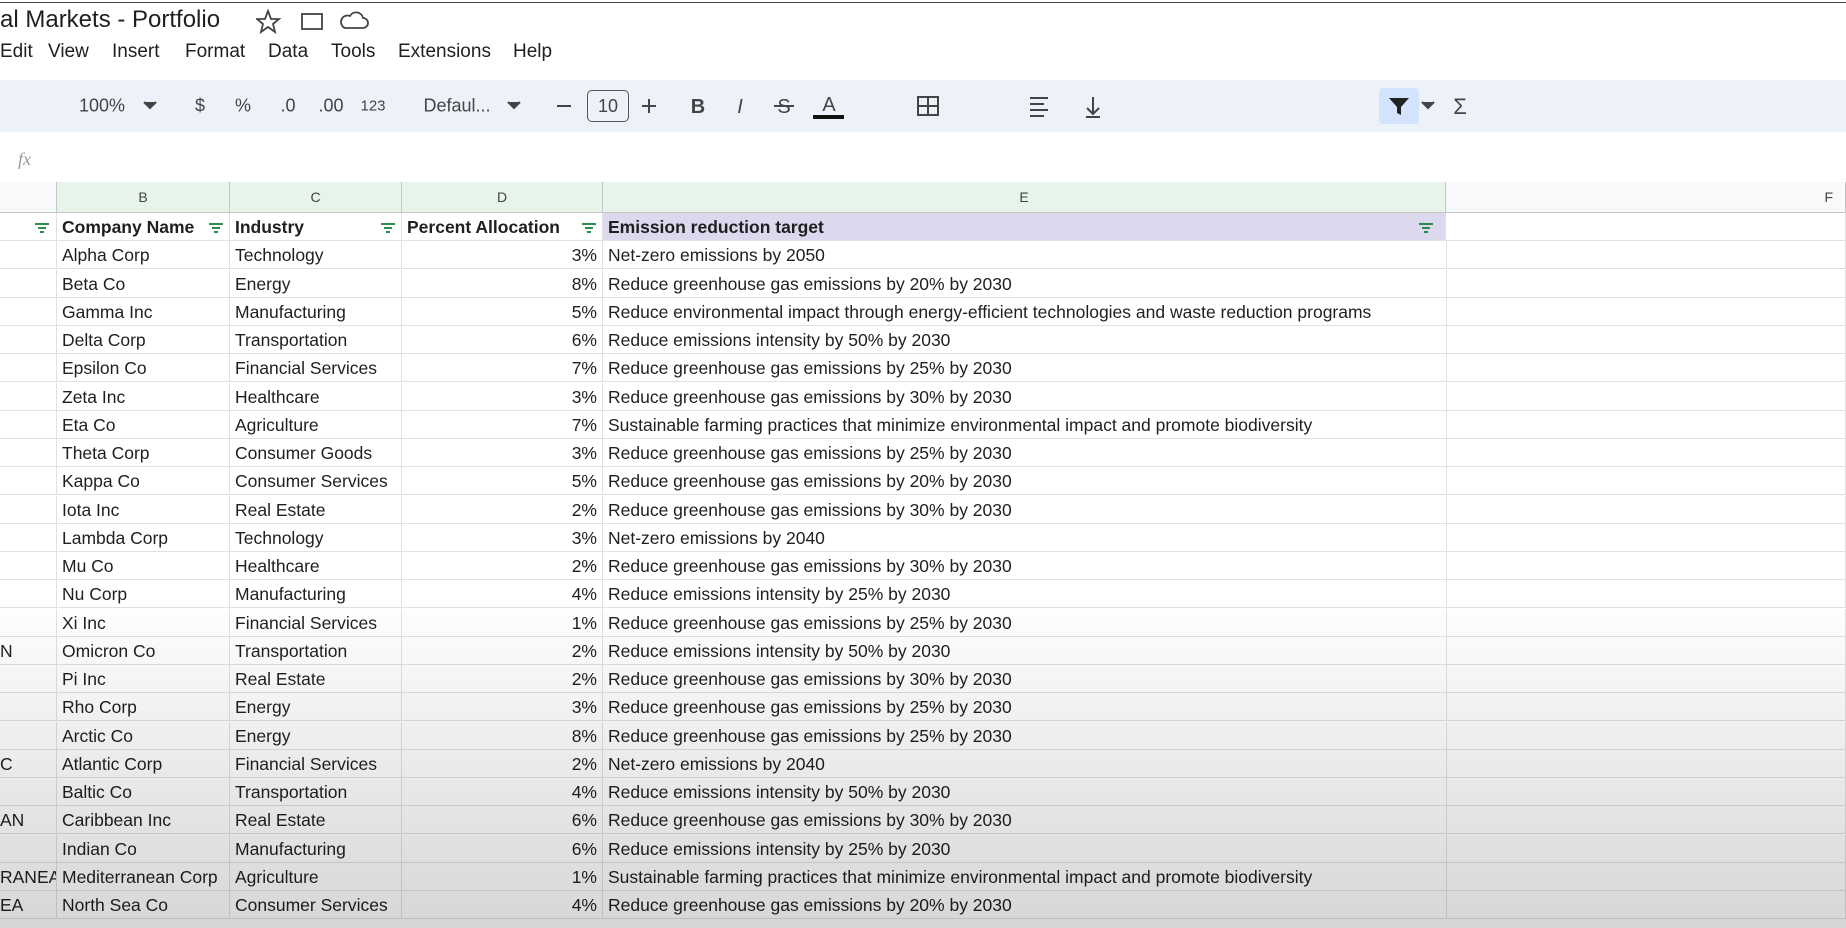 This screenshot has height=928, width=1846. What do you see at coordinates (102, 105) in the screenshot?
I see `zoom: 100%` at bounding box center [102, 105].